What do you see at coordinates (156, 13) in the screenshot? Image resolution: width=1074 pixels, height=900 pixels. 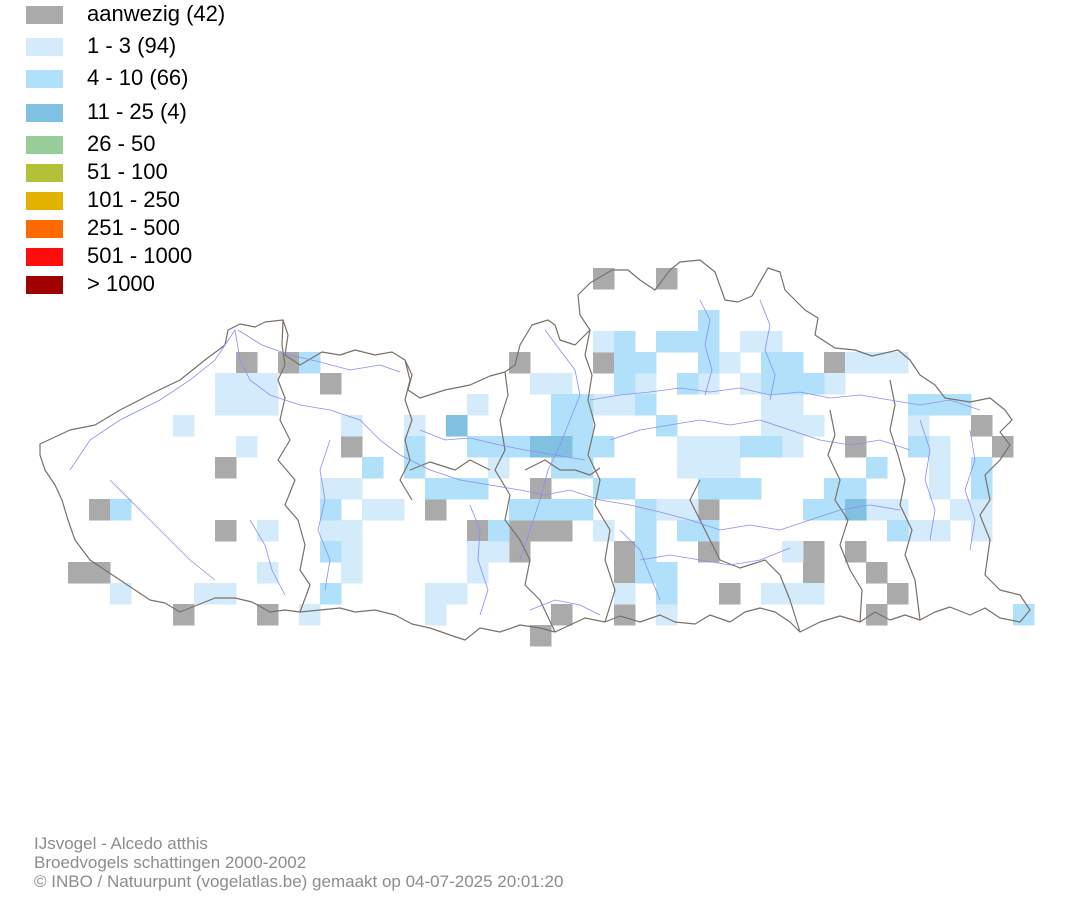 I see `legend-label: aanwezig (42)` at bounding box center [156, 13].